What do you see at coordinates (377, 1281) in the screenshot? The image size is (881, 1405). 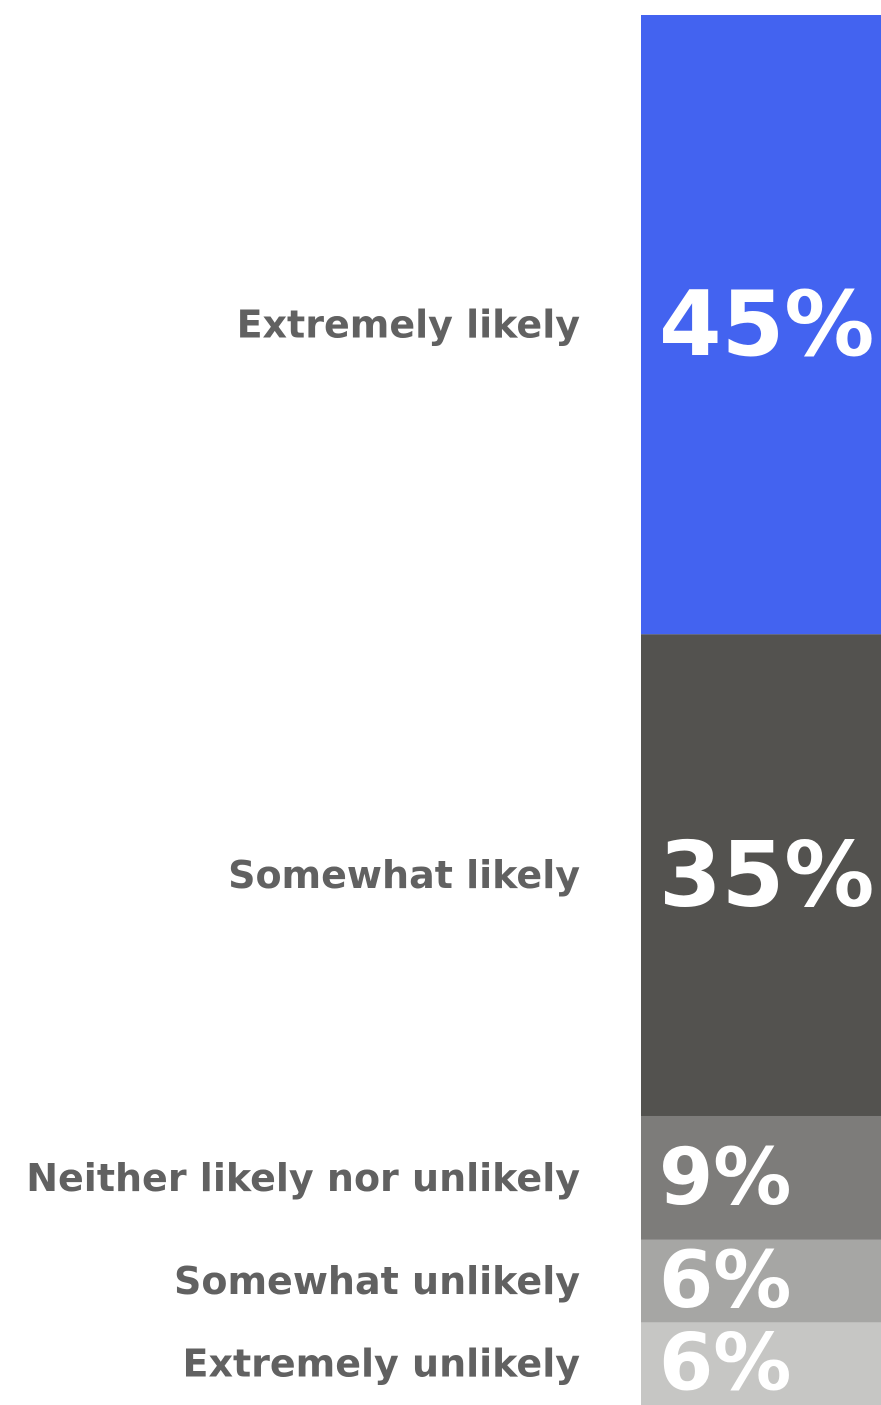 I see `category-label-somewhat-unlikely: Somewhat unlikely` at bounding box center [377, 1281].